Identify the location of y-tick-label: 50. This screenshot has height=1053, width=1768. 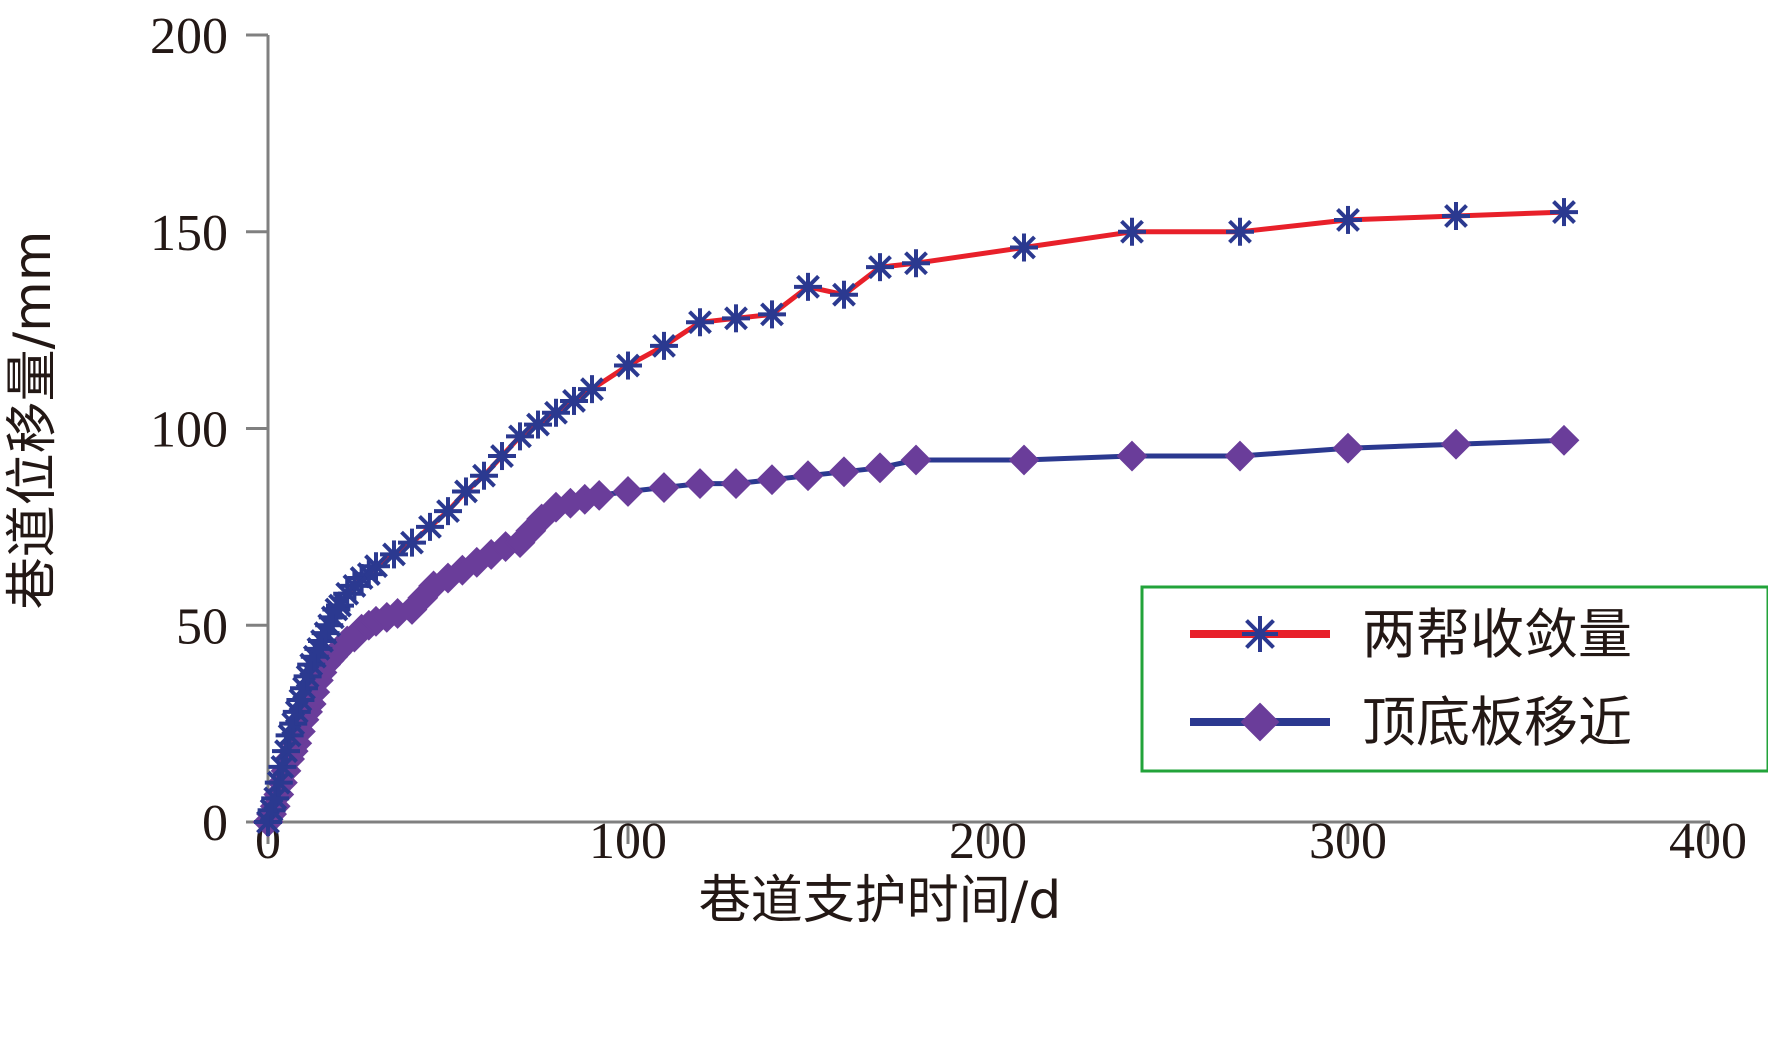
(202, 626).